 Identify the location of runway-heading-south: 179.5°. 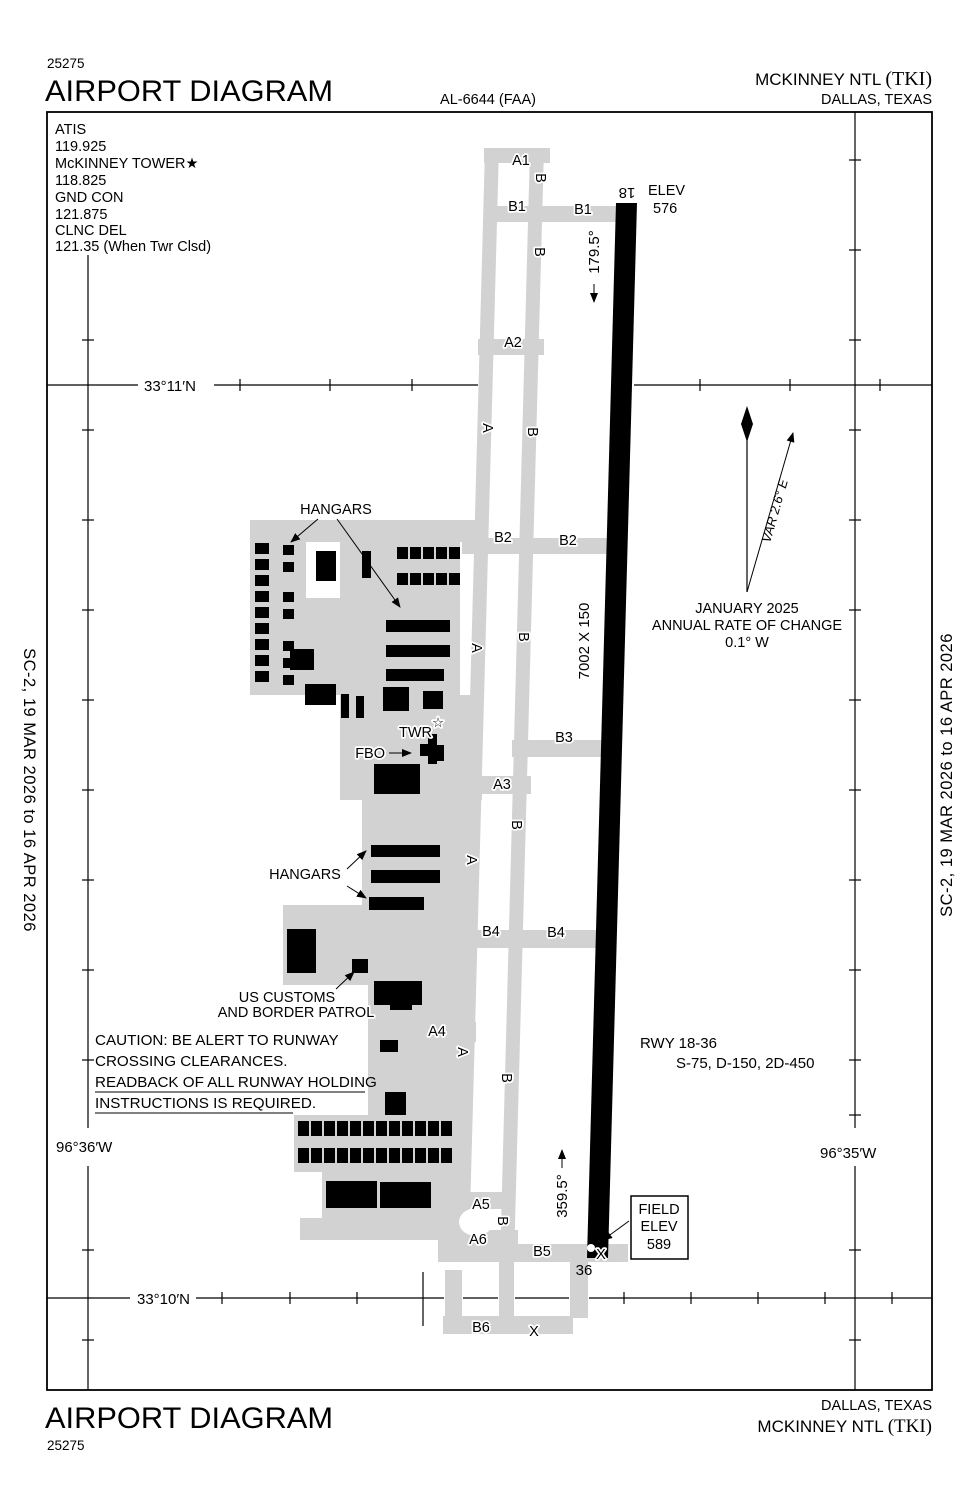
(594, 252).